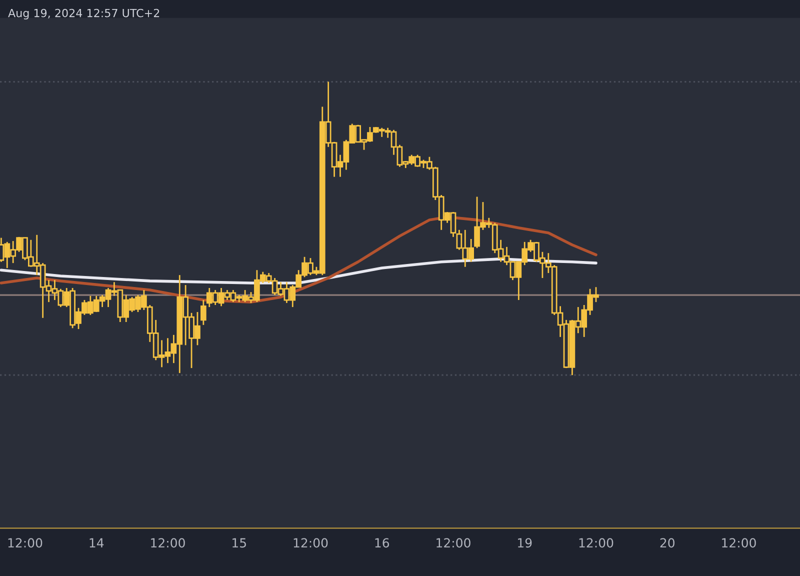 The image size is (800, 576). Describe the element at coordinates (239, 543) in the screenshot. I see `x-tick-label: 15` at that location.